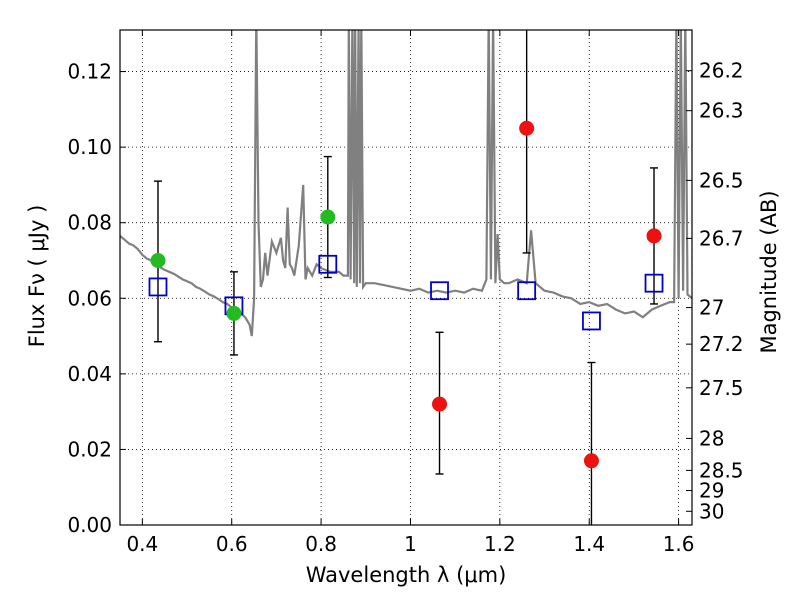 The width and height of the screenshot is (800, 600). What do you see at coordinates (89, 374) in the screenshot?
I see `y-tick-label: 0.04` at bounding box center [89, 374].